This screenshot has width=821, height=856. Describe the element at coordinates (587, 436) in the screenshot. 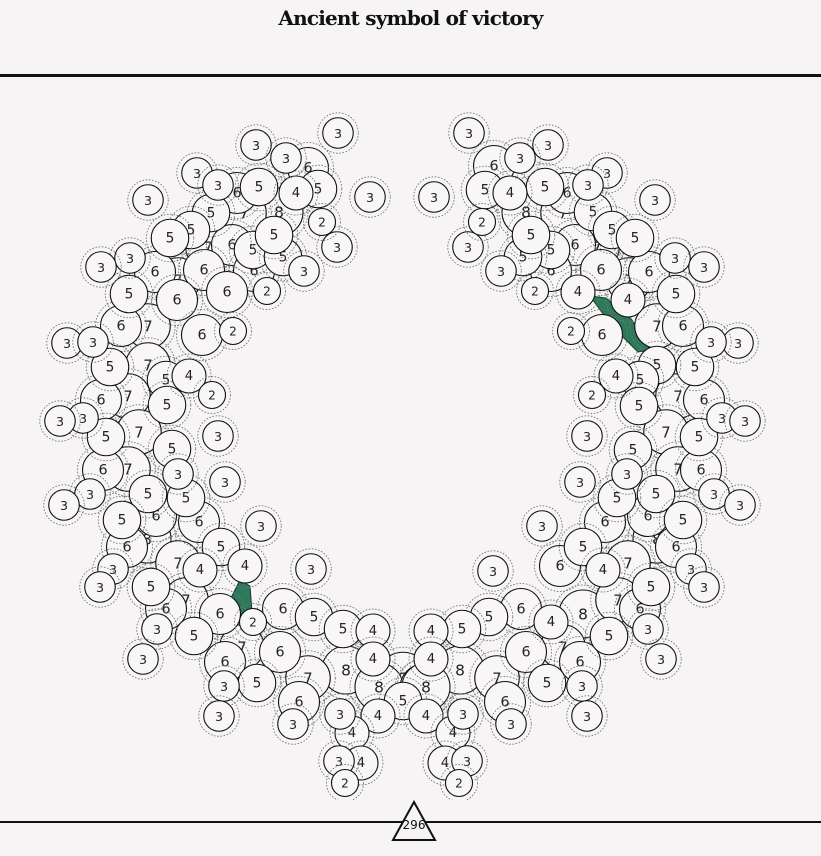

I see `cell-163: 3` at that location.